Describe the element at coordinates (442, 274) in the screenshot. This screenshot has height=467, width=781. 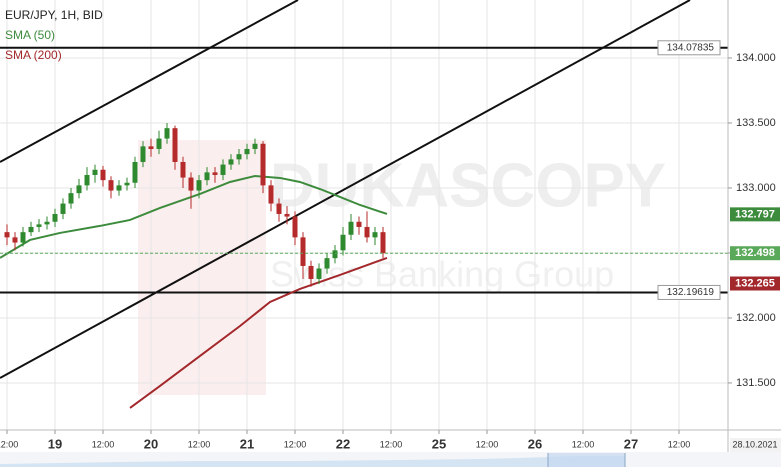
I see `watermark-subtext: Swiss Banking Group` at that location.